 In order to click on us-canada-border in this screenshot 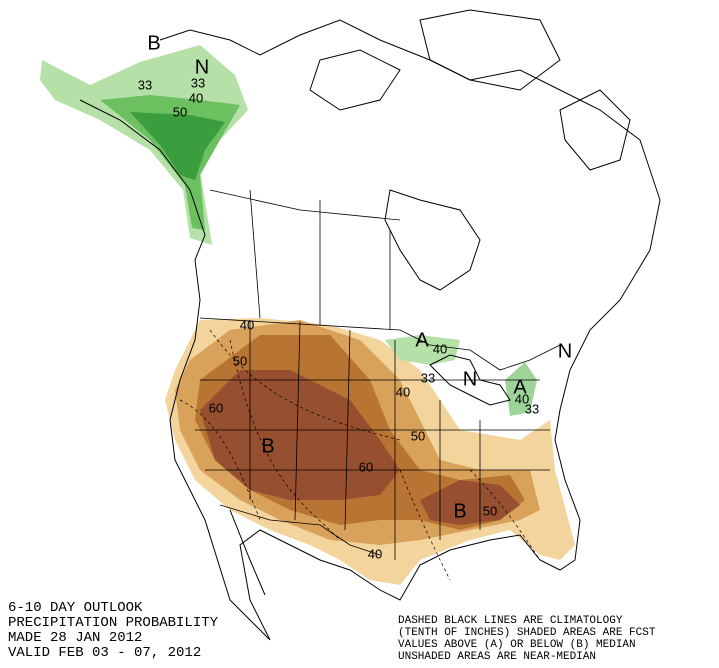, I will do `click(380, 344)`.